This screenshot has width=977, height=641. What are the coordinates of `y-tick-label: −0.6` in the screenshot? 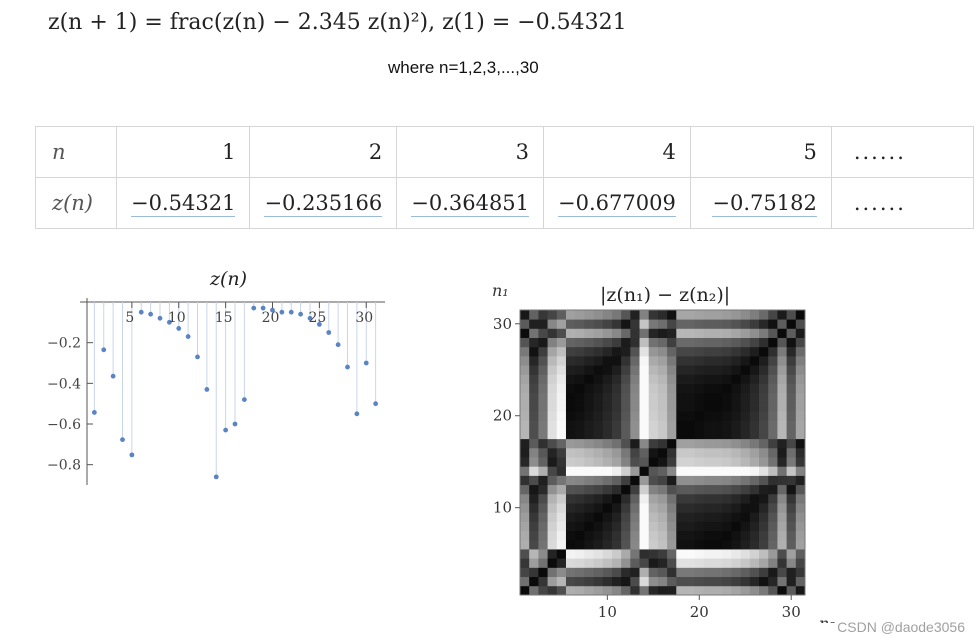 It's located at (64, 425).